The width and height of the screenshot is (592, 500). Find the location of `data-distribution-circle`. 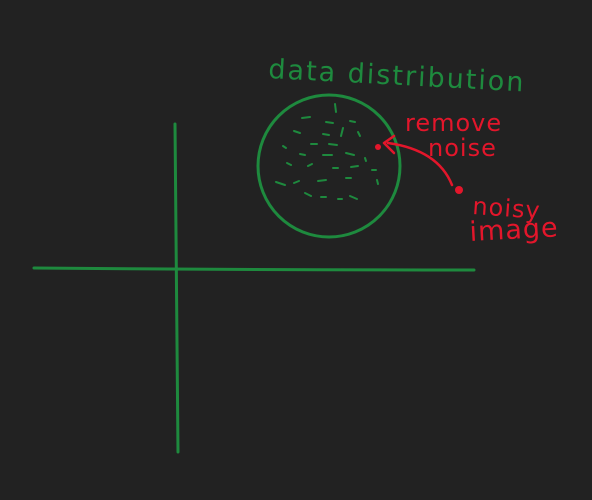

data-distribution-circle is located at coordinates (329, 166).